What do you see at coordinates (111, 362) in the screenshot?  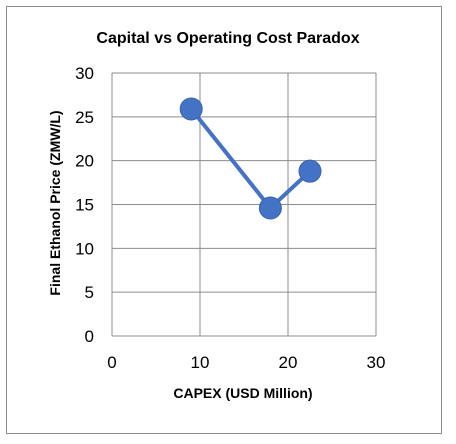 I see `x-tick-label: 0` at bounding box center [111, 362].